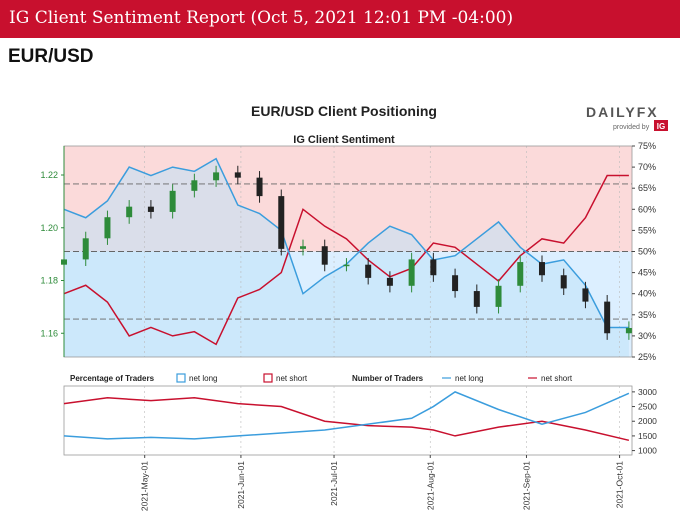 This screenshot has width=680, height=525. What do you see at coordinates (647, 167) in the screenshot?
I see `right-tick-label-9: 70%` at bounding box center [647, 167].